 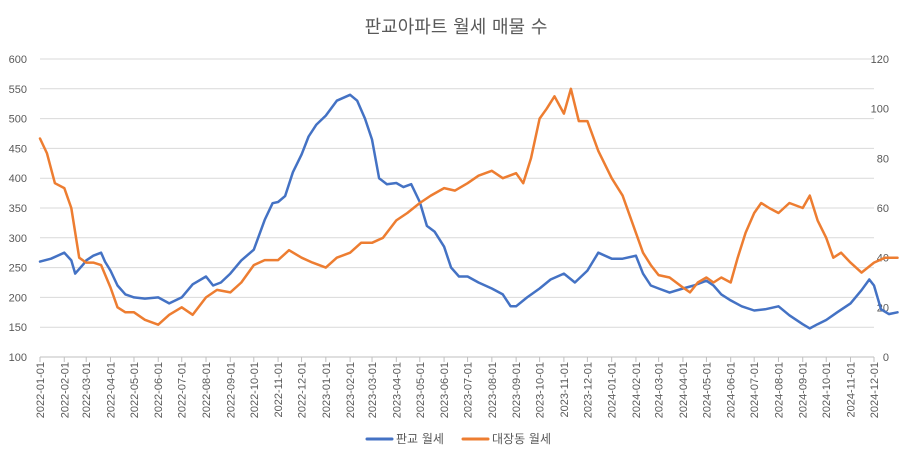 I want to click on x-tick-label: 2022-12-01, so click(x=303, y=390).